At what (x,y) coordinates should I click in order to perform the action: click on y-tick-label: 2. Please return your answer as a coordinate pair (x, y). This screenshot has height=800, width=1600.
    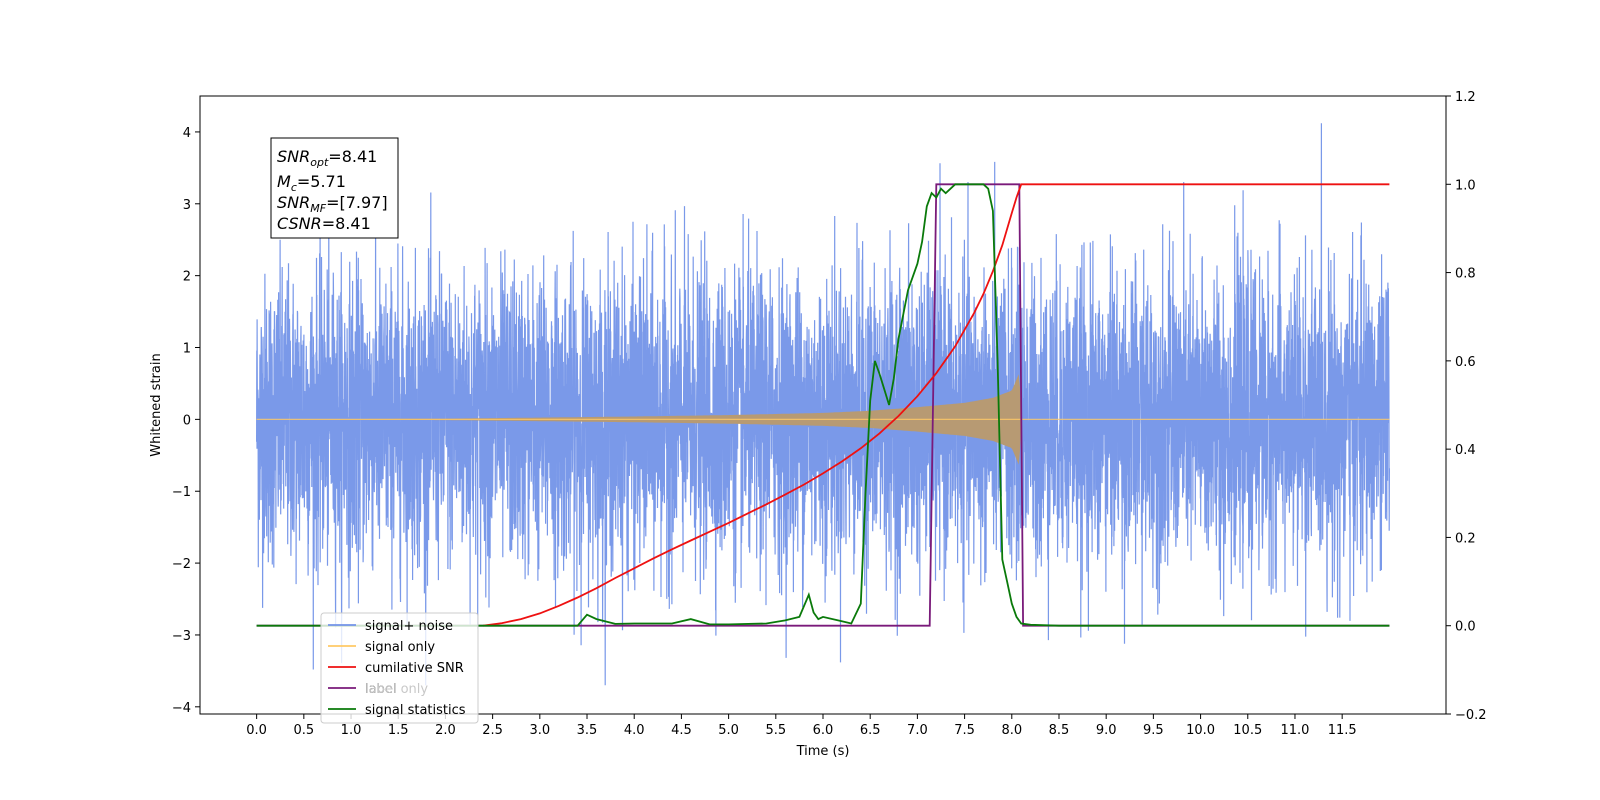
    Looking at the image, I should click on (187, 277).